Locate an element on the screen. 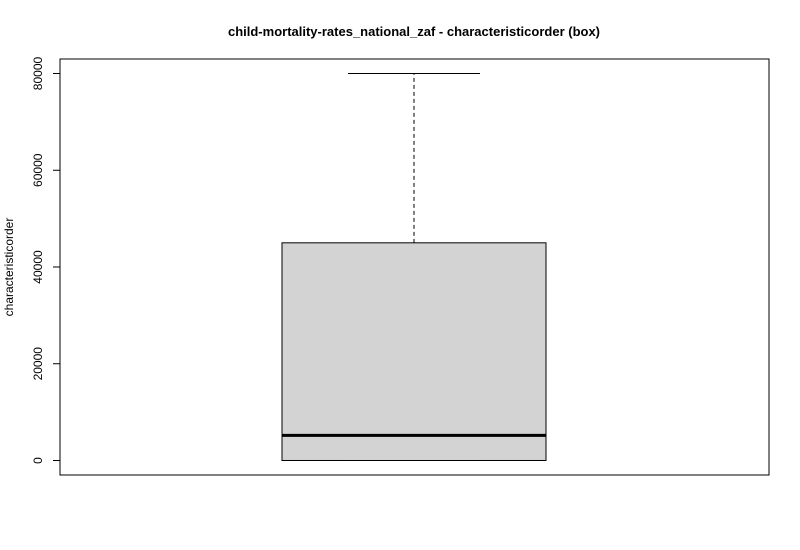 The width and height of the screenshot is (800, 550). y-tick-label: 60000 is located at coordinates (38, 170).